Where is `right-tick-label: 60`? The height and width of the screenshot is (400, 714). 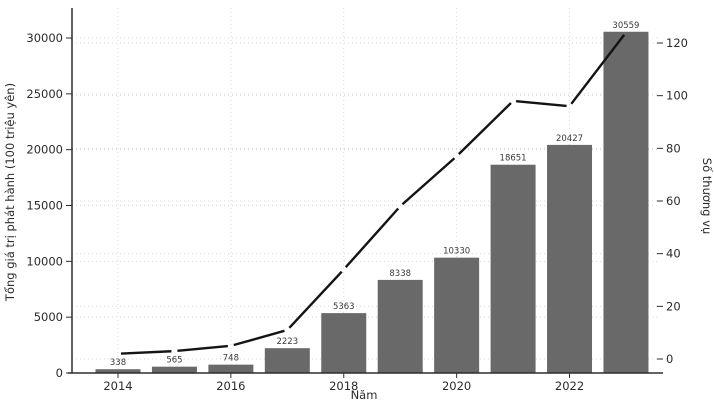 right-tick-label: 60 is located at coordinates (673, 201).